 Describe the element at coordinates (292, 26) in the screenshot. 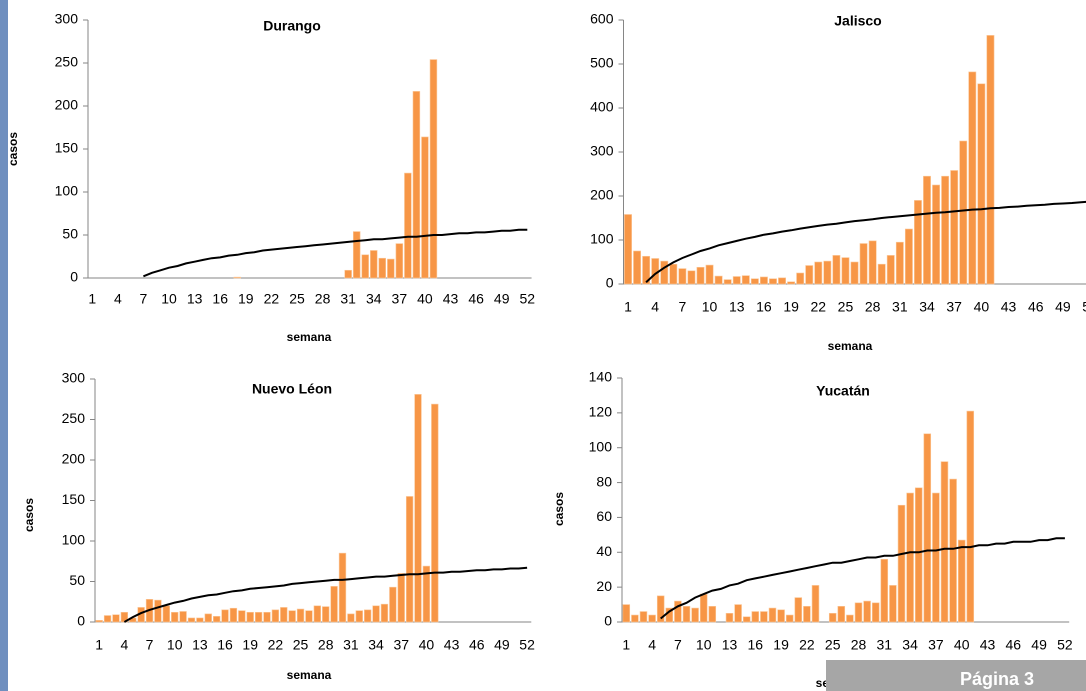

I see `chart-title: Durango` at that location.